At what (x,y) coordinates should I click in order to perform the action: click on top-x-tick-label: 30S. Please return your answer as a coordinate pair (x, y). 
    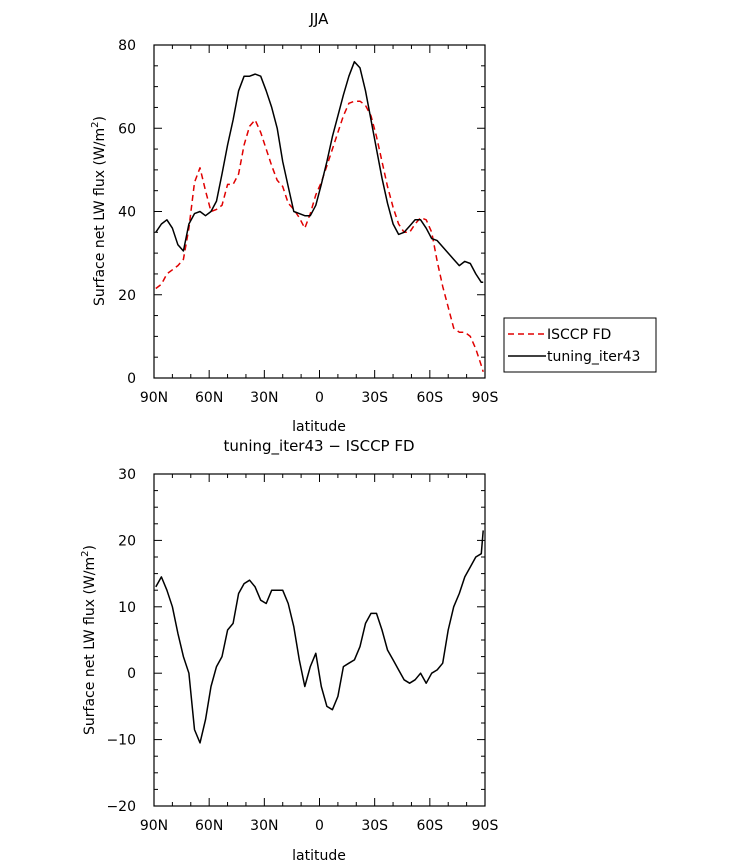
    Looking at the image, I should click on (374, 398).